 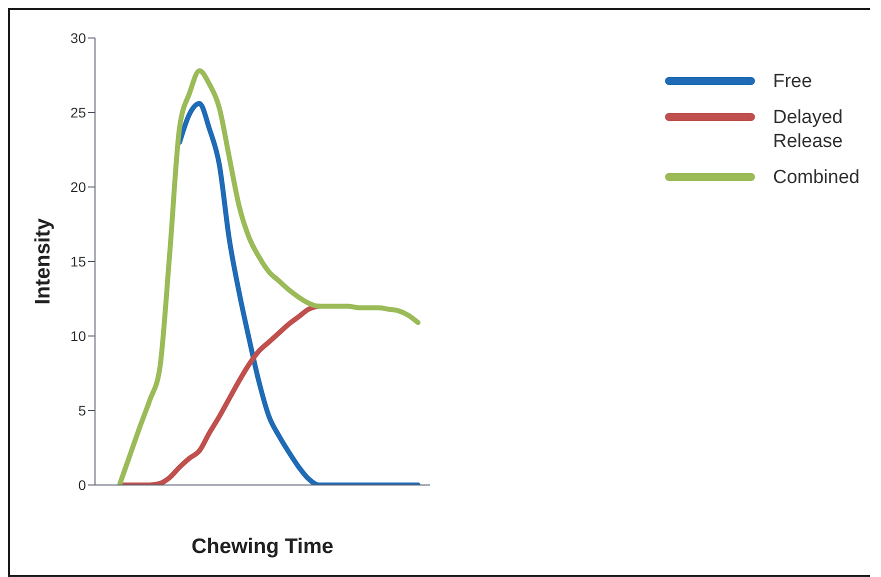 What do you see at coordinates (78, 336) in the screenshot?
I see `y-tick-label: 10` at bounding box center [78, 336].